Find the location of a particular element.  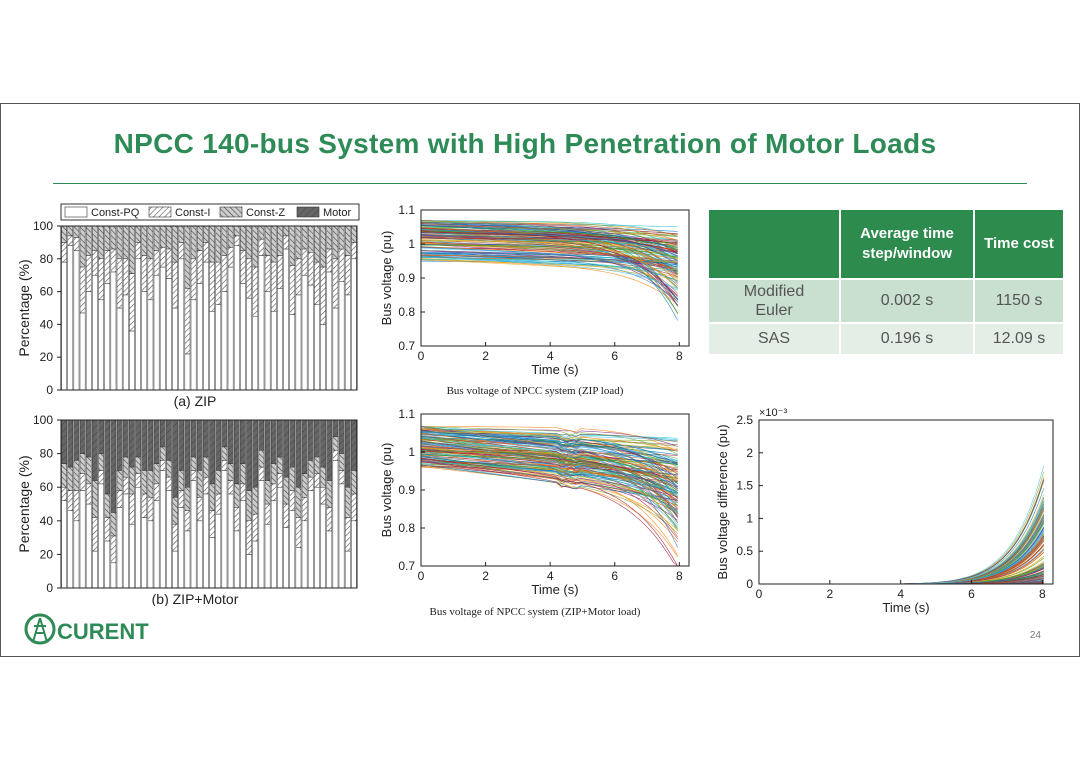

title-divider is located at coordinates (540, 183).